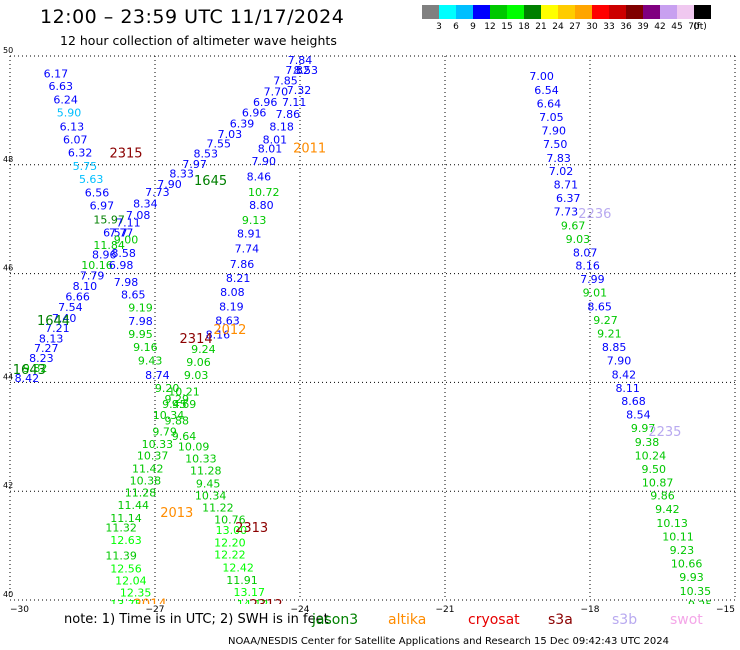 Image resolution: width=740 pixels, height=650 pixels. Describe the element at coordinates (242, 264) in the screenshot. I see `swh-value: 7.86` at that location.